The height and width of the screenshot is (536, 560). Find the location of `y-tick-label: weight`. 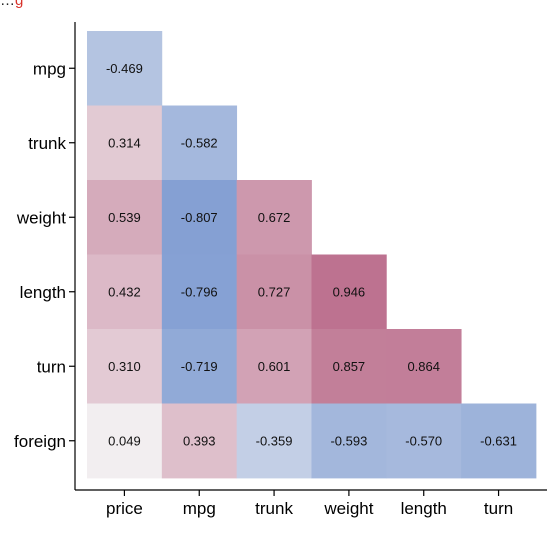

y-tick-label: weight is located at coordinates (41, 217).